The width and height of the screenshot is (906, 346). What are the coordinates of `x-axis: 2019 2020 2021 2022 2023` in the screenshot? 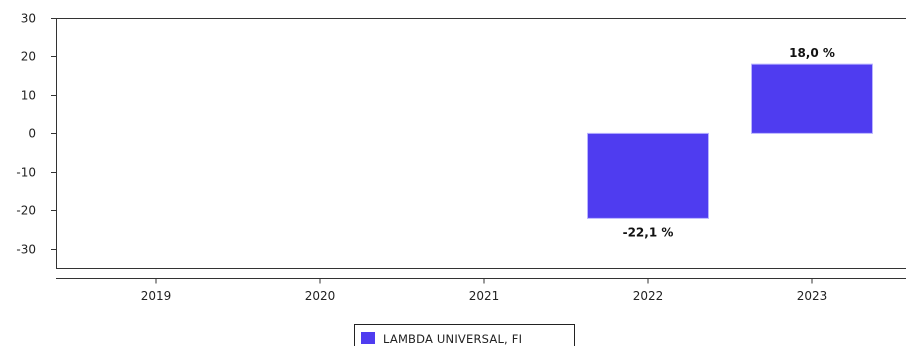 It's located at (481, 290).